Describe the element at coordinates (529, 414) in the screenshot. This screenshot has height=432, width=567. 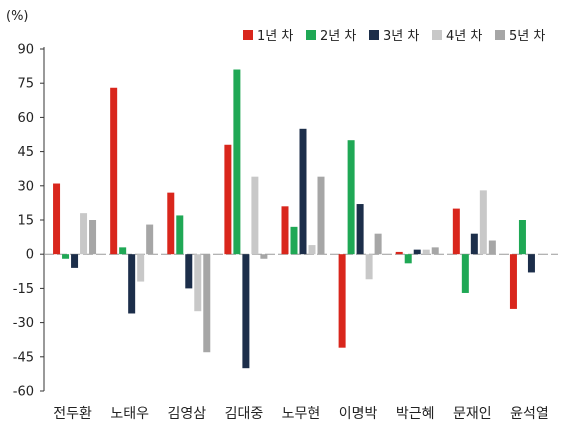
I see `x-category-label: 윤석열` at that location.